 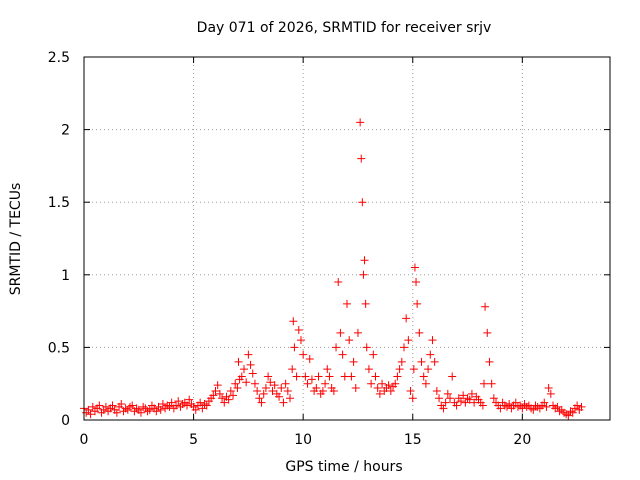 I want to click on y-tick-label: 1, so click(x=65, y=276).